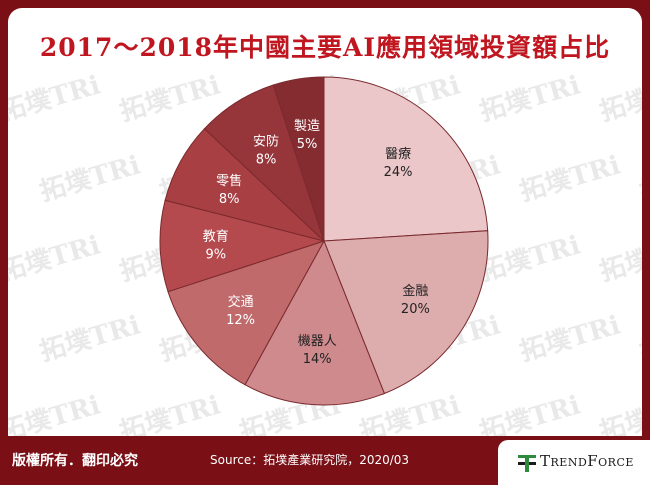 This screenshot has width=650, height=485. I want to click on trendforce-logo-icon, so click(527, 463).